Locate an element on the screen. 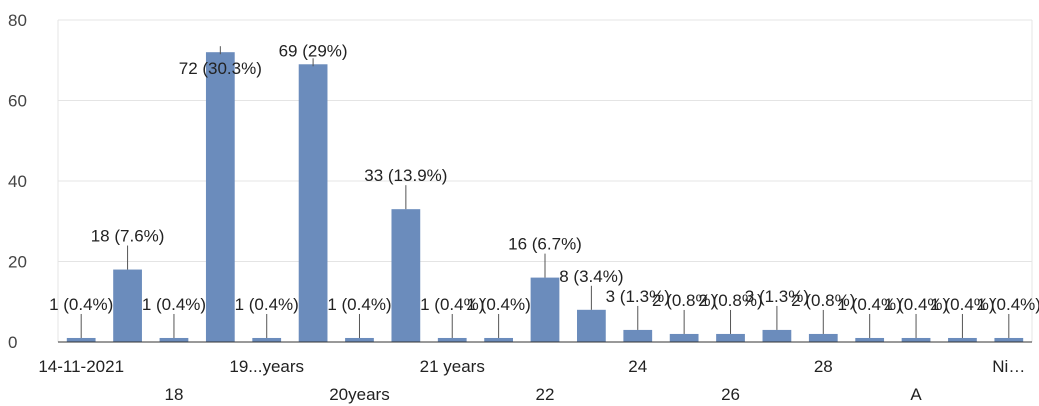 The width and height of the screenshot is (1039, 406). y-tick-label: 80 is located at coordinates (17, 20).